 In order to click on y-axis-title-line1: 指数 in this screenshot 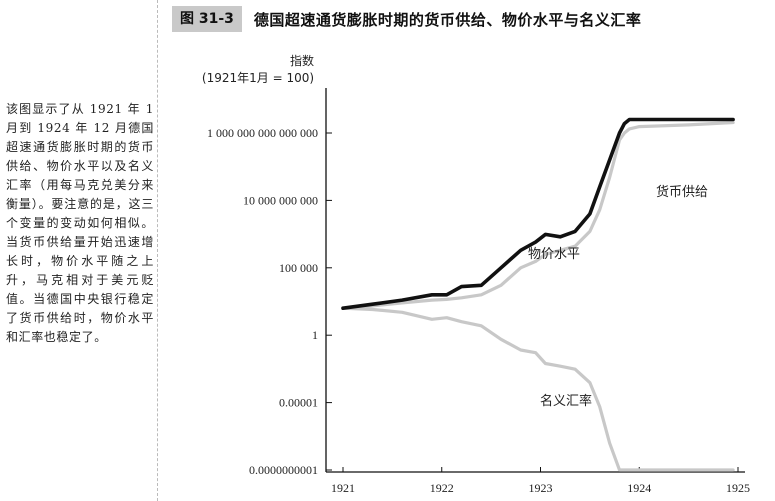, I will do `click(302, 60)`.